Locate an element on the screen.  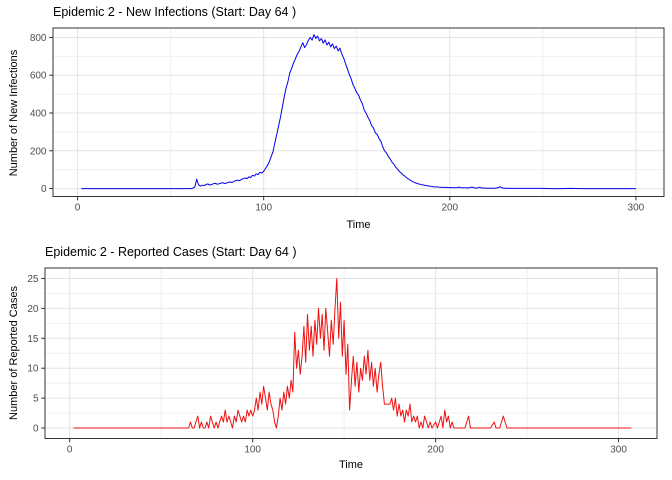
y-tick-label: 10 is located at coordinates (33, 369).